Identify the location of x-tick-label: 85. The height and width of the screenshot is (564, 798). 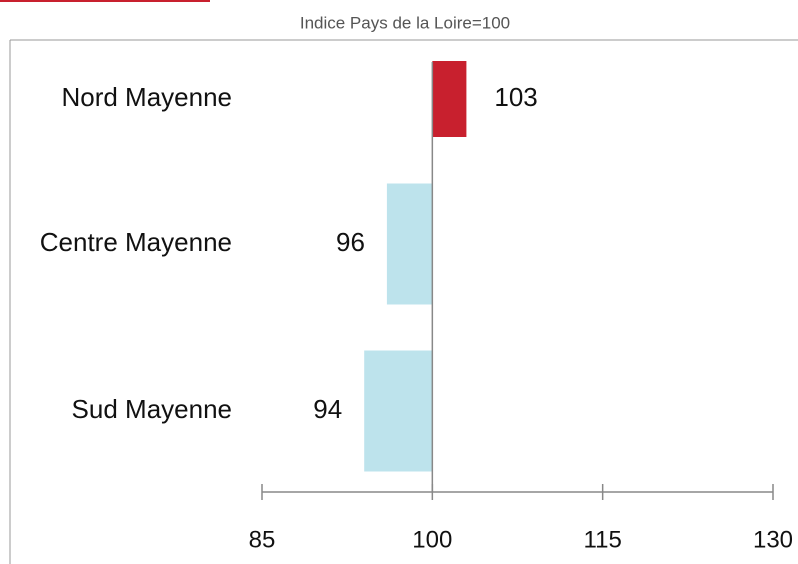
(262, 539).